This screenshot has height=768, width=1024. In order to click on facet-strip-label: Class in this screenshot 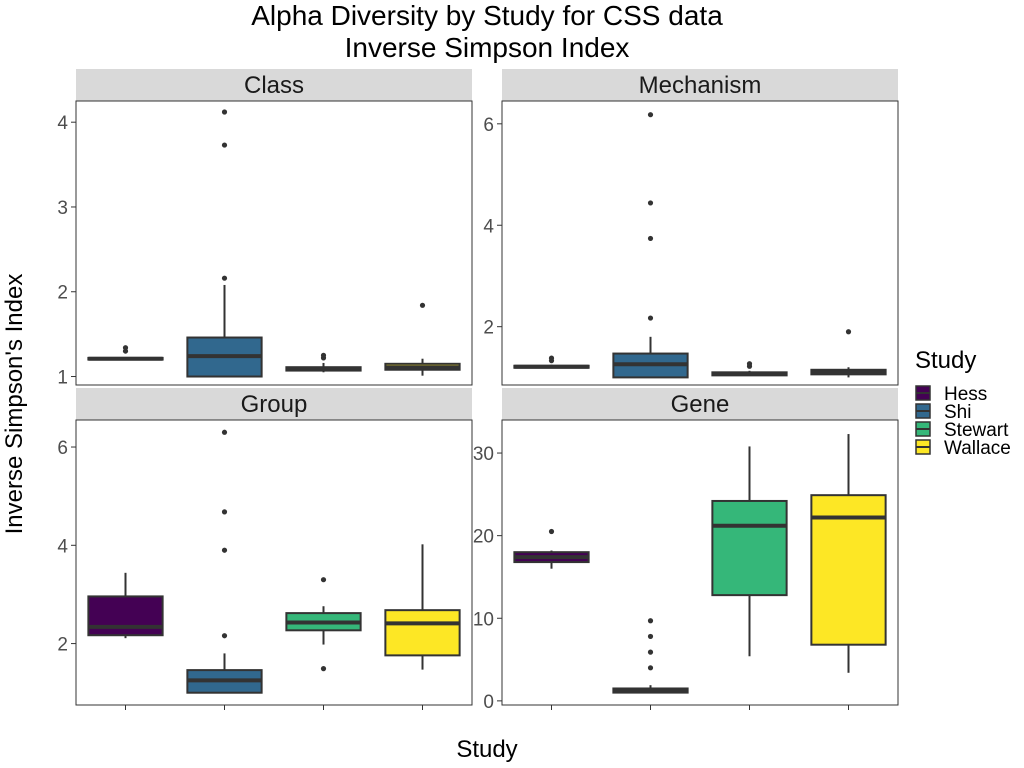, I will do `click(274, 85)`.